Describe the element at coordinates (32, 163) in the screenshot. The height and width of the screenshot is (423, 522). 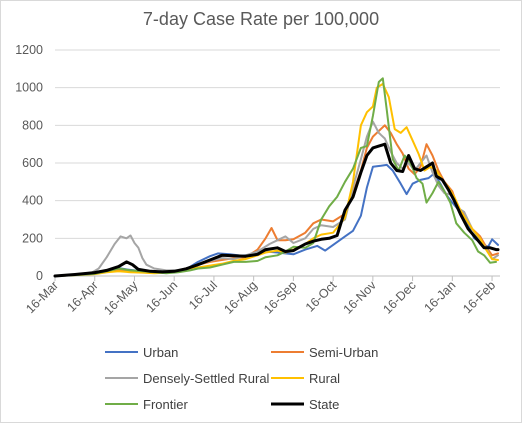
I see `y-tick-label: 600` at that location.